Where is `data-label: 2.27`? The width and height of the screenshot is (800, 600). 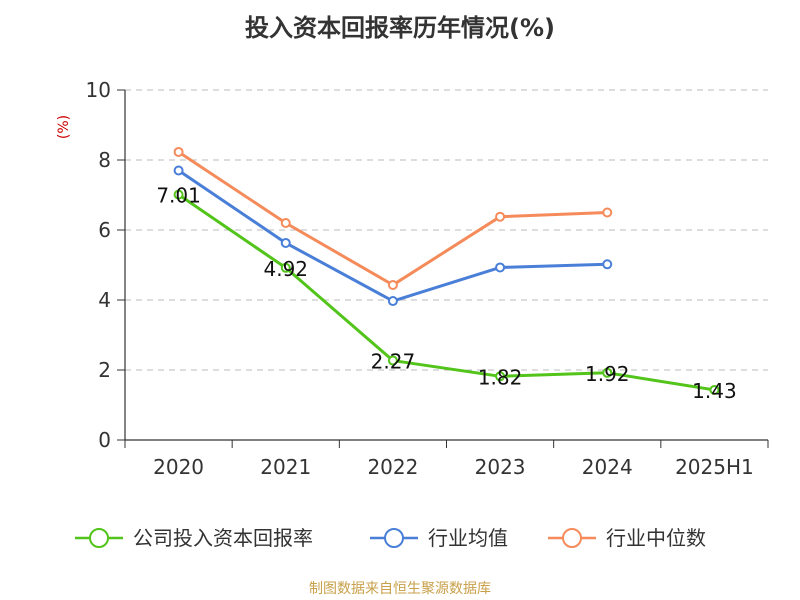
data-label: 2.27 is located at coordinates (393, 362).